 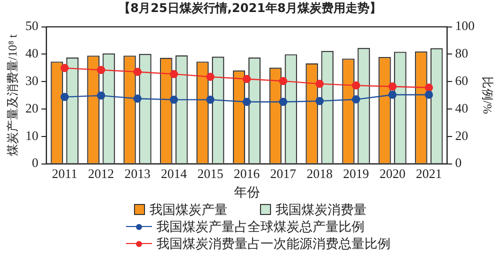 I want to click on y2-tick-label: 80, so click(x=461, y=53).